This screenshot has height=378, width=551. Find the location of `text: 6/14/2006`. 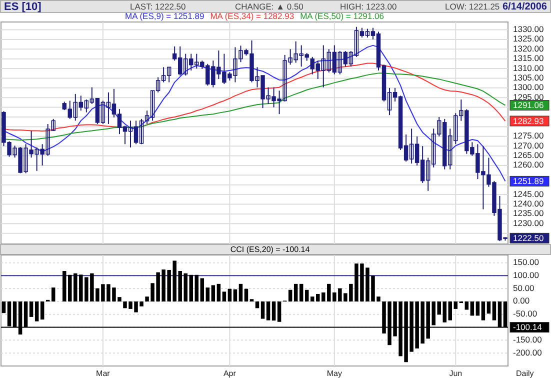

text: 6/14/2006 is located at coordinates (525, 7).